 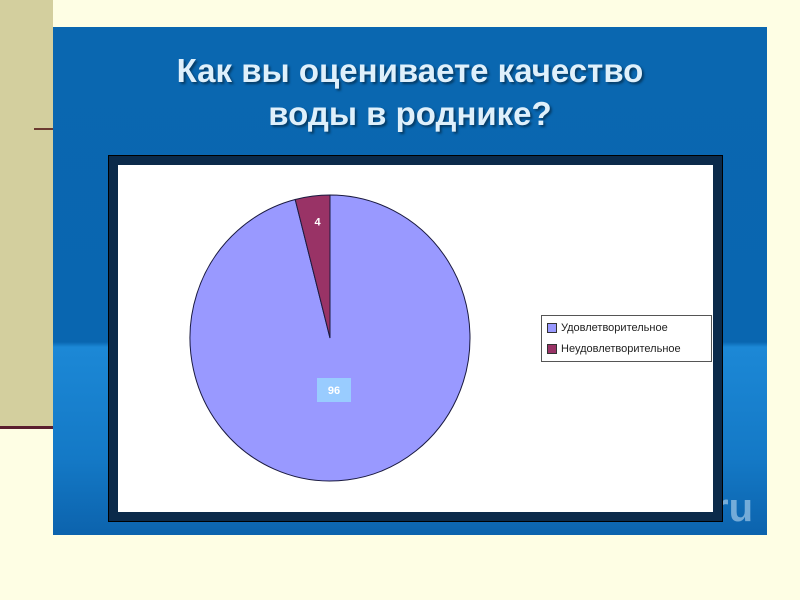 I want to click on legend-label: Удовлетворительное, so click(x=614, y=328).